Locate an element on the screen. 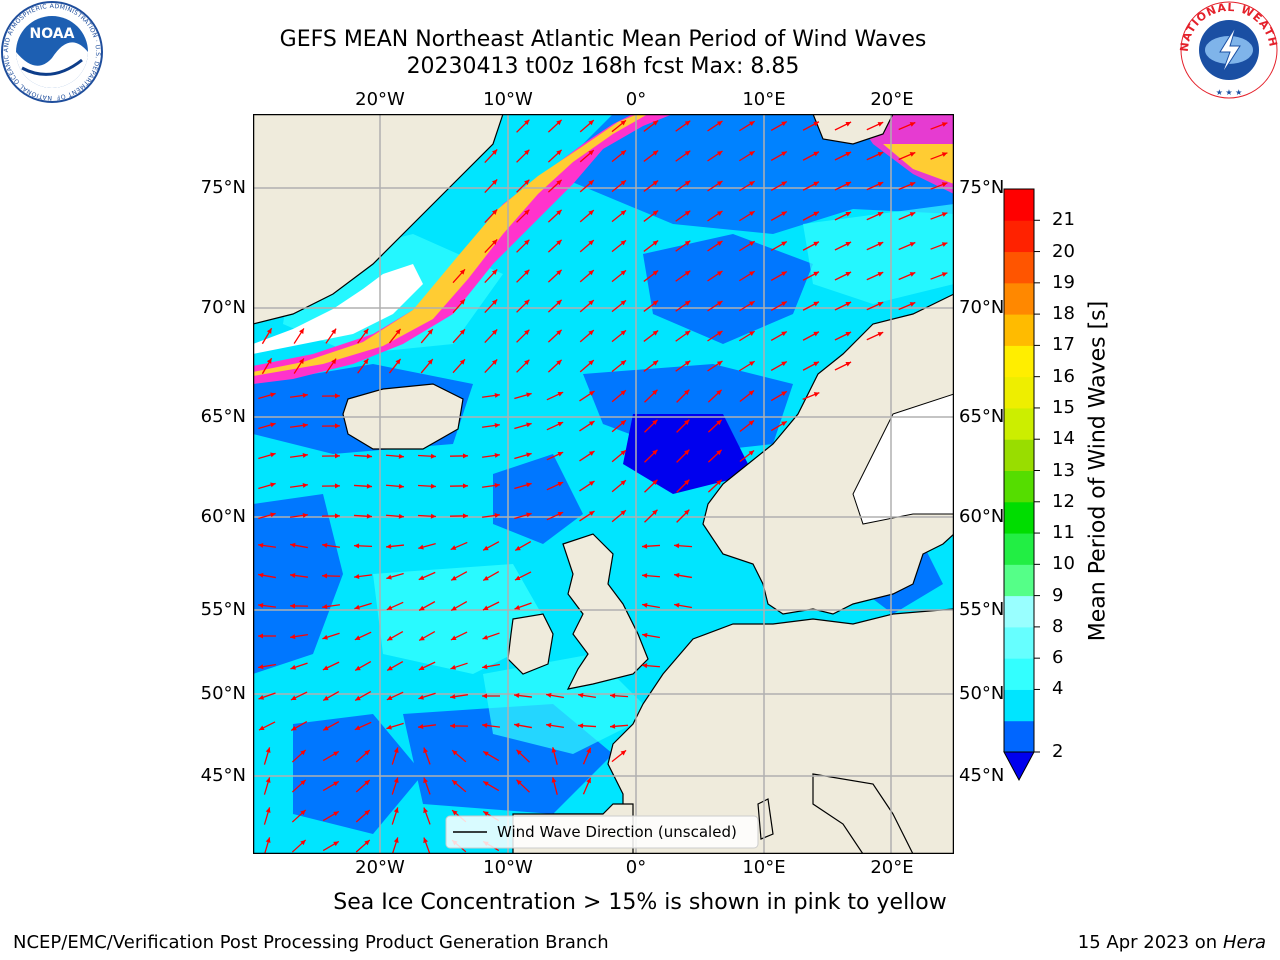 Image resolution: width=1280 pixels, height=960 pixels. lon-tick-bottom: 10°W is located at coordinates (508, 867).